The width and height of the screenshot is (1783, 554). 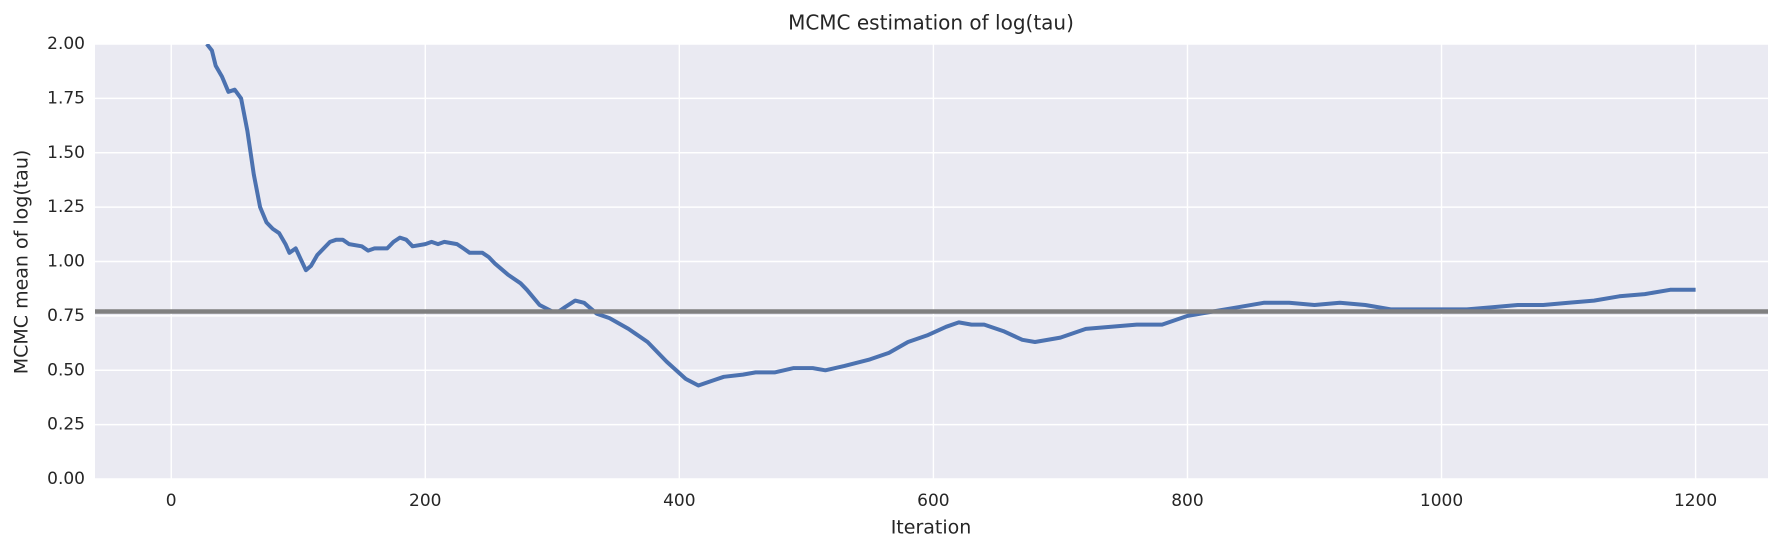 What do you see at coordinates (1695, 501) in the screenshot?
I see `x-tick-label: 1200` at bounding box center [1695, 501].